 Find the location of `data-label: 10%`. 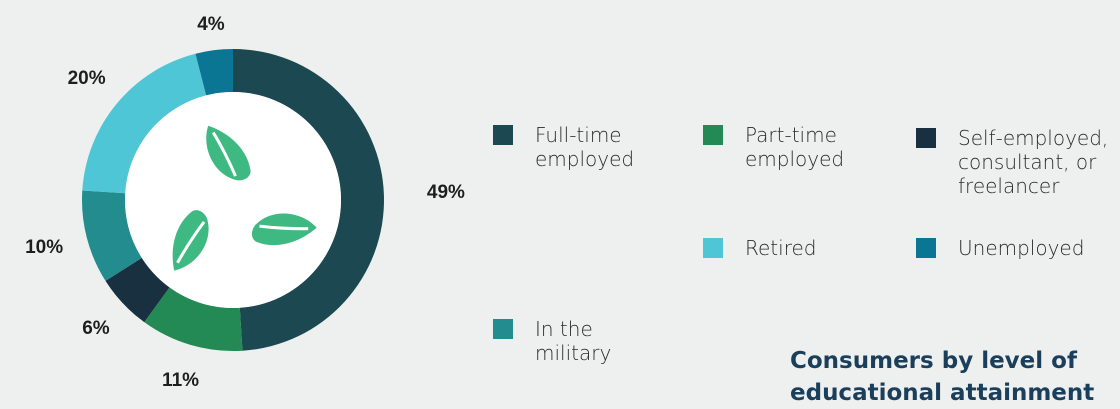

data-label: 10% is located at coordinates (44, 248).